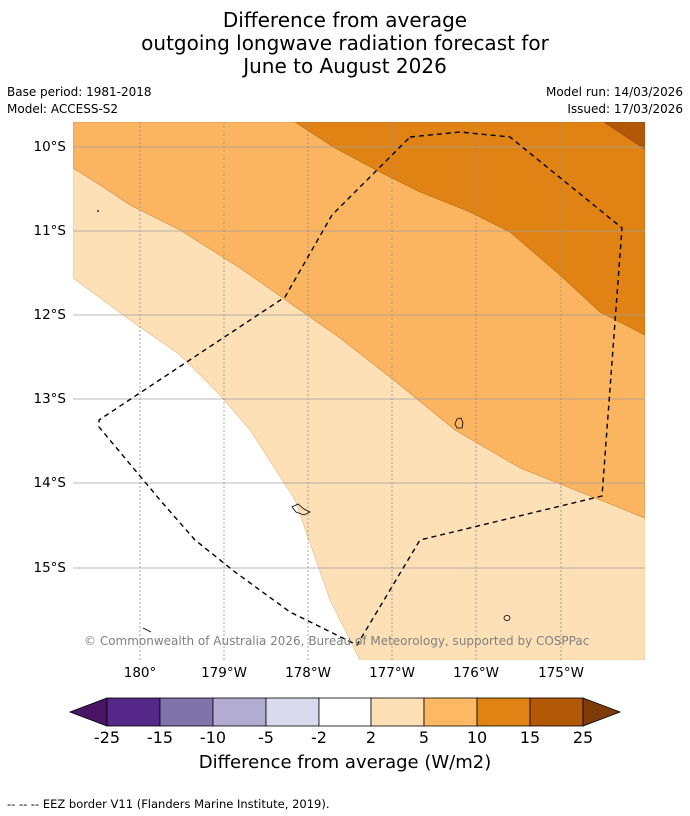 The height and width of the screenshot is (816, 690). What do you see at coordinates (614, 92) in the screenshot?
I see `model-run: Model run: 14/03/2026` at bounding box center [614, 92].